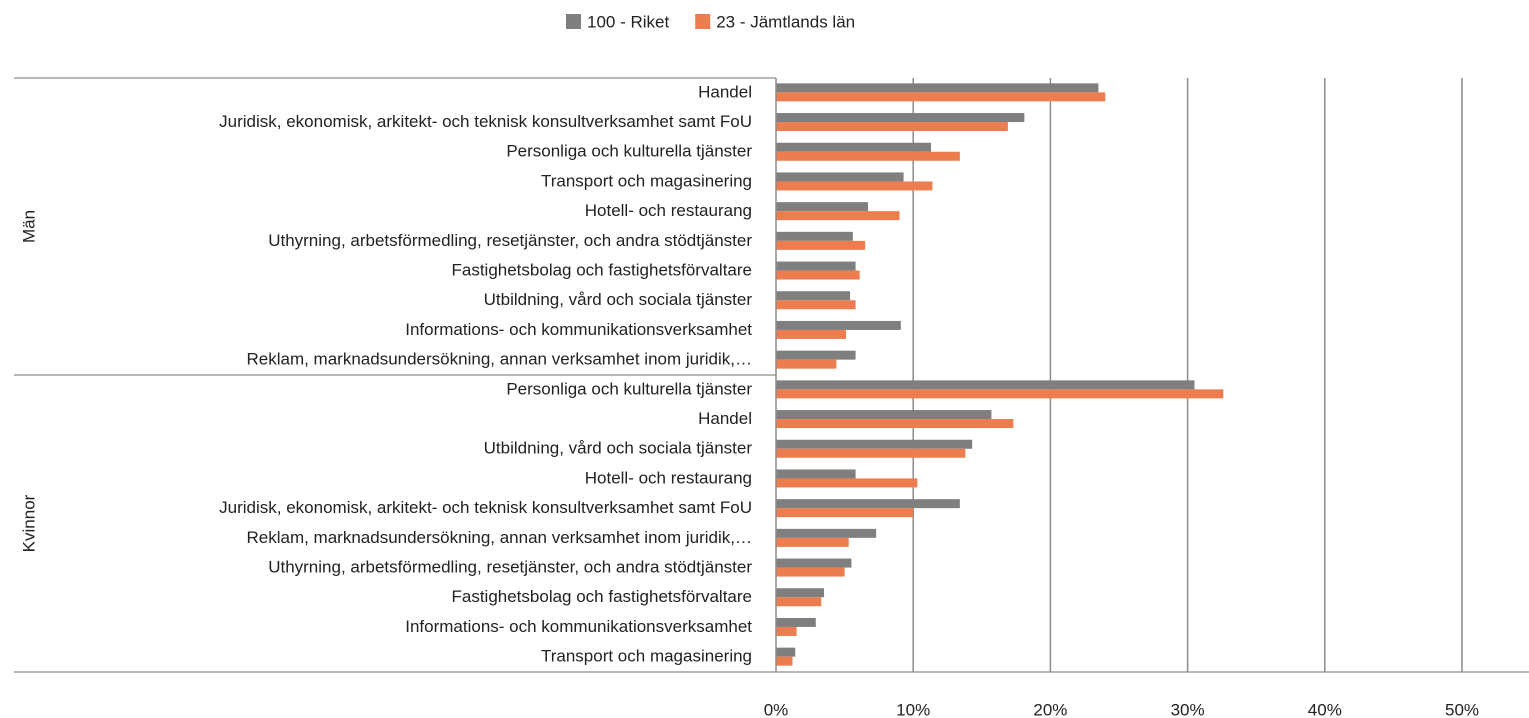 The height and width of the screenshot is (718, 1529). What do you see at coordinates (28, 523) in the screenshot?
I see `group-label: Kvinnor` at bounding box center [28, 523].